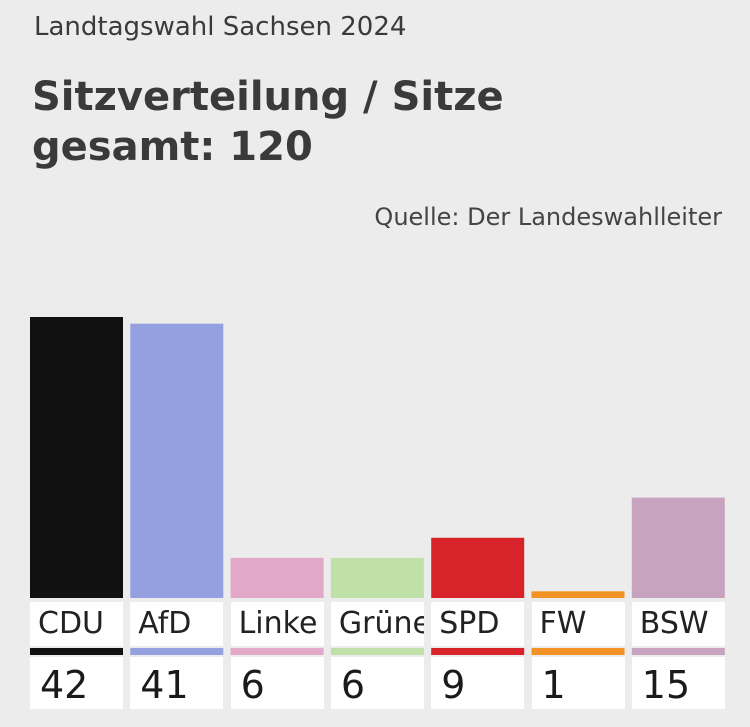  Describe the element at coordinates (478, 624) in the screenshot. I see `category-label-spd: SPD` at that location.